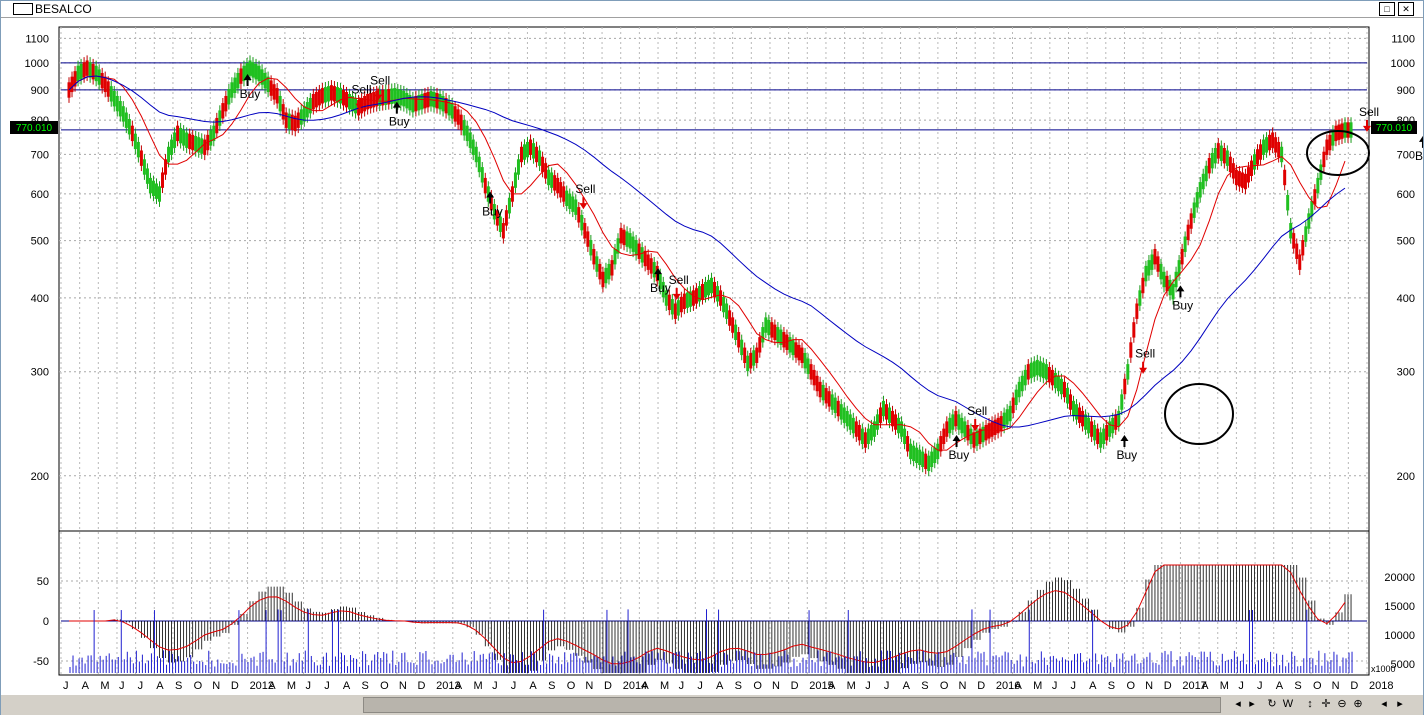  Describe the element at coordinates (1238, 704) in the screenshot. I see `scroll-left-button: ◂` at that location.